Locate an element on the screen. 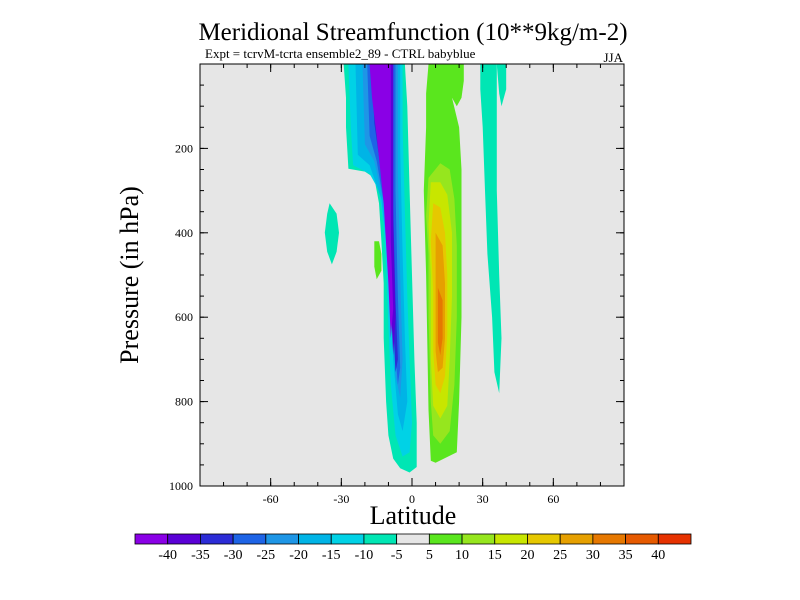 Image resolution: width=800 pixels, height=600 pixels. colorbar-label: -35 is located at coordinates (200, 555).